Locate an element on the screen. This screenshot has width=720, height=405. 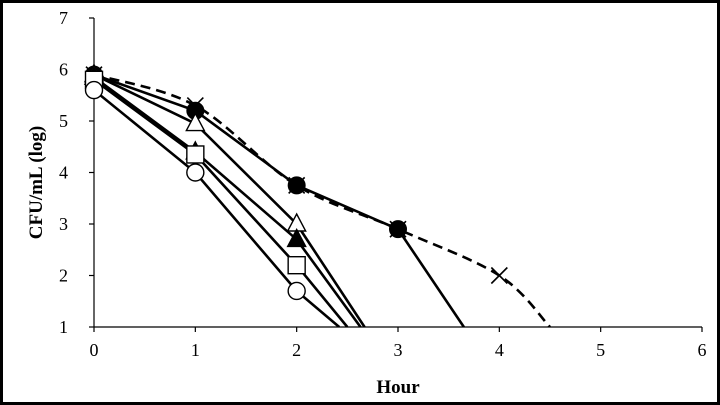
y-tick-label: 3 is located at coordinates (63, 224).